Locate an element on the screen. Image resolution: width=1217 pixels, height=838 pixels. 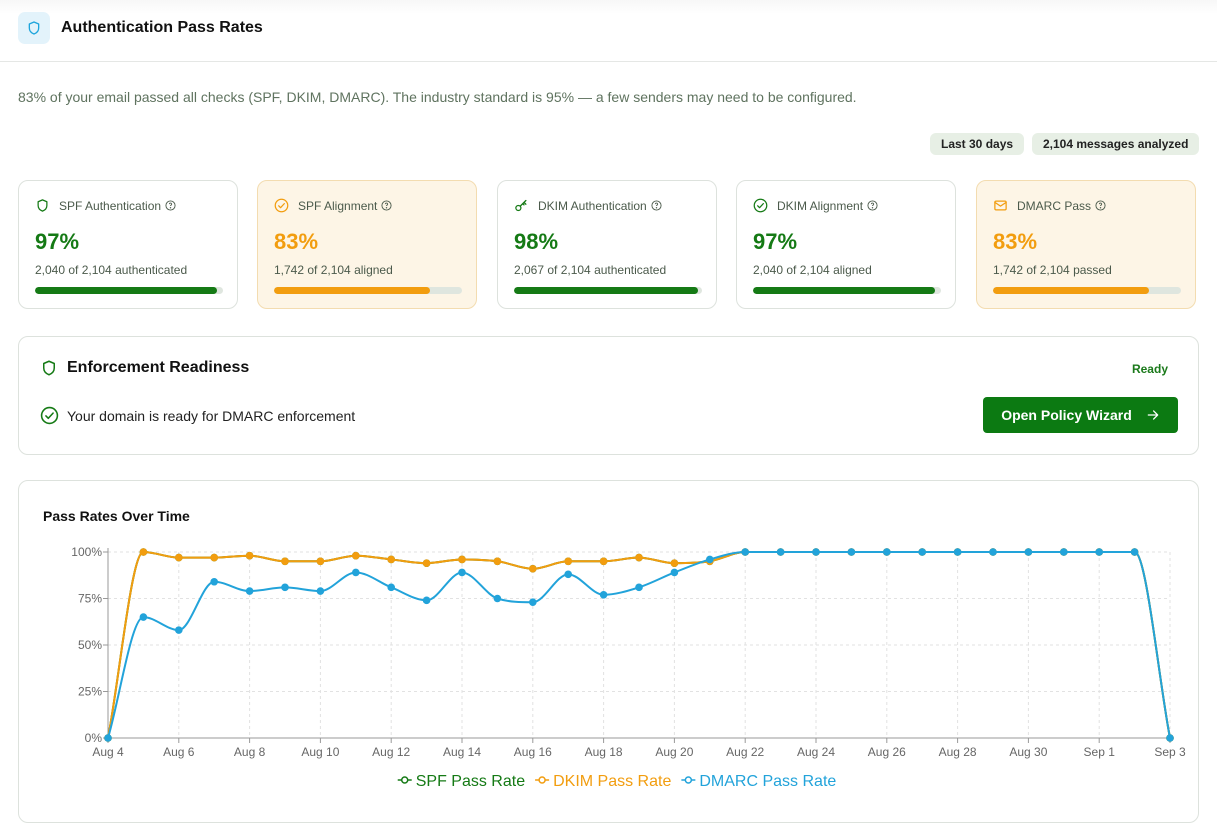
enforcement-title: Enforcement Readiness is located at coordinates (158, 367).